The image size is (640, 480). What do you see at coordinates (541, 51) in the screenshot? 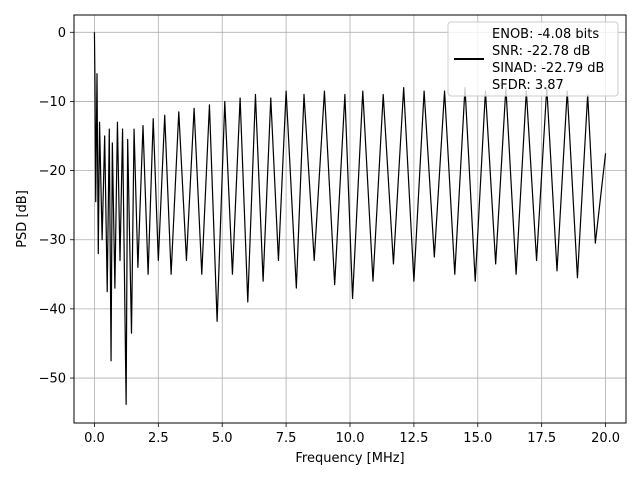
I see `legend-line-snr: SNR: -22.78 dB` at bounding box center [541, 51].